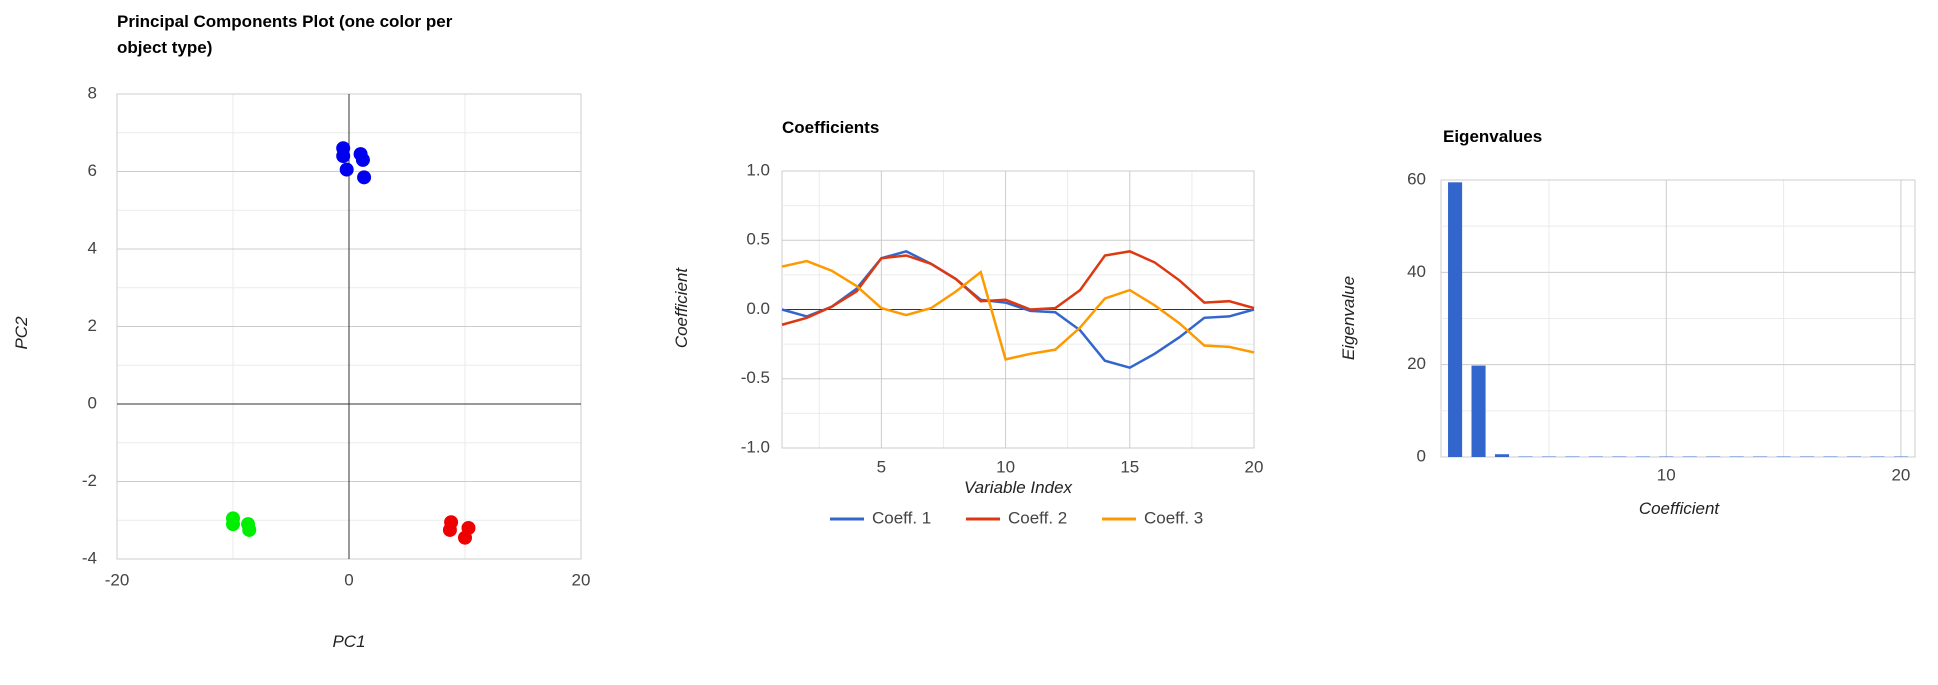 The image size is (1938, 685). Describe the element at coordinates (758, 308) in the screenshot. I see `y-tick-label: 0.0` at that location.